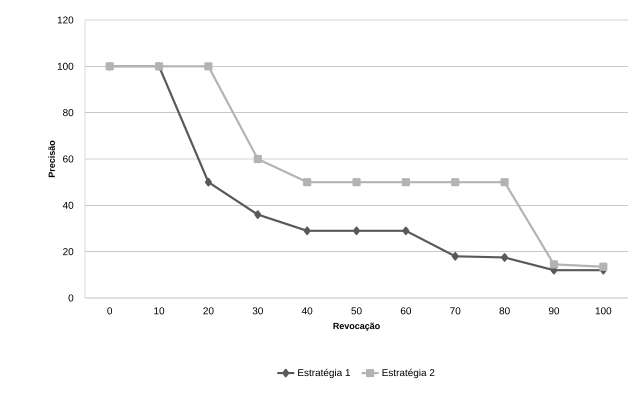  Describe the element at coordinates (307, 310) in the screenshot. I see `x-tick-label: 40` at that location.